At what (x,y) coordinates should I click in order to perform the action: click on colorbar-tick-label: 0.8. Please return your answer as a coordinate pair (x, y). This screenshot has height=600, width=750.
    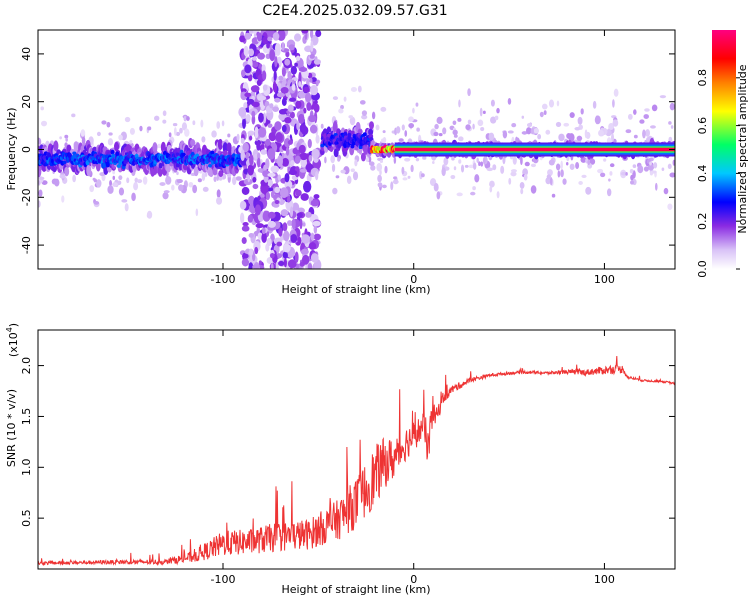
    Looking at the image, I should click on (702, 78).